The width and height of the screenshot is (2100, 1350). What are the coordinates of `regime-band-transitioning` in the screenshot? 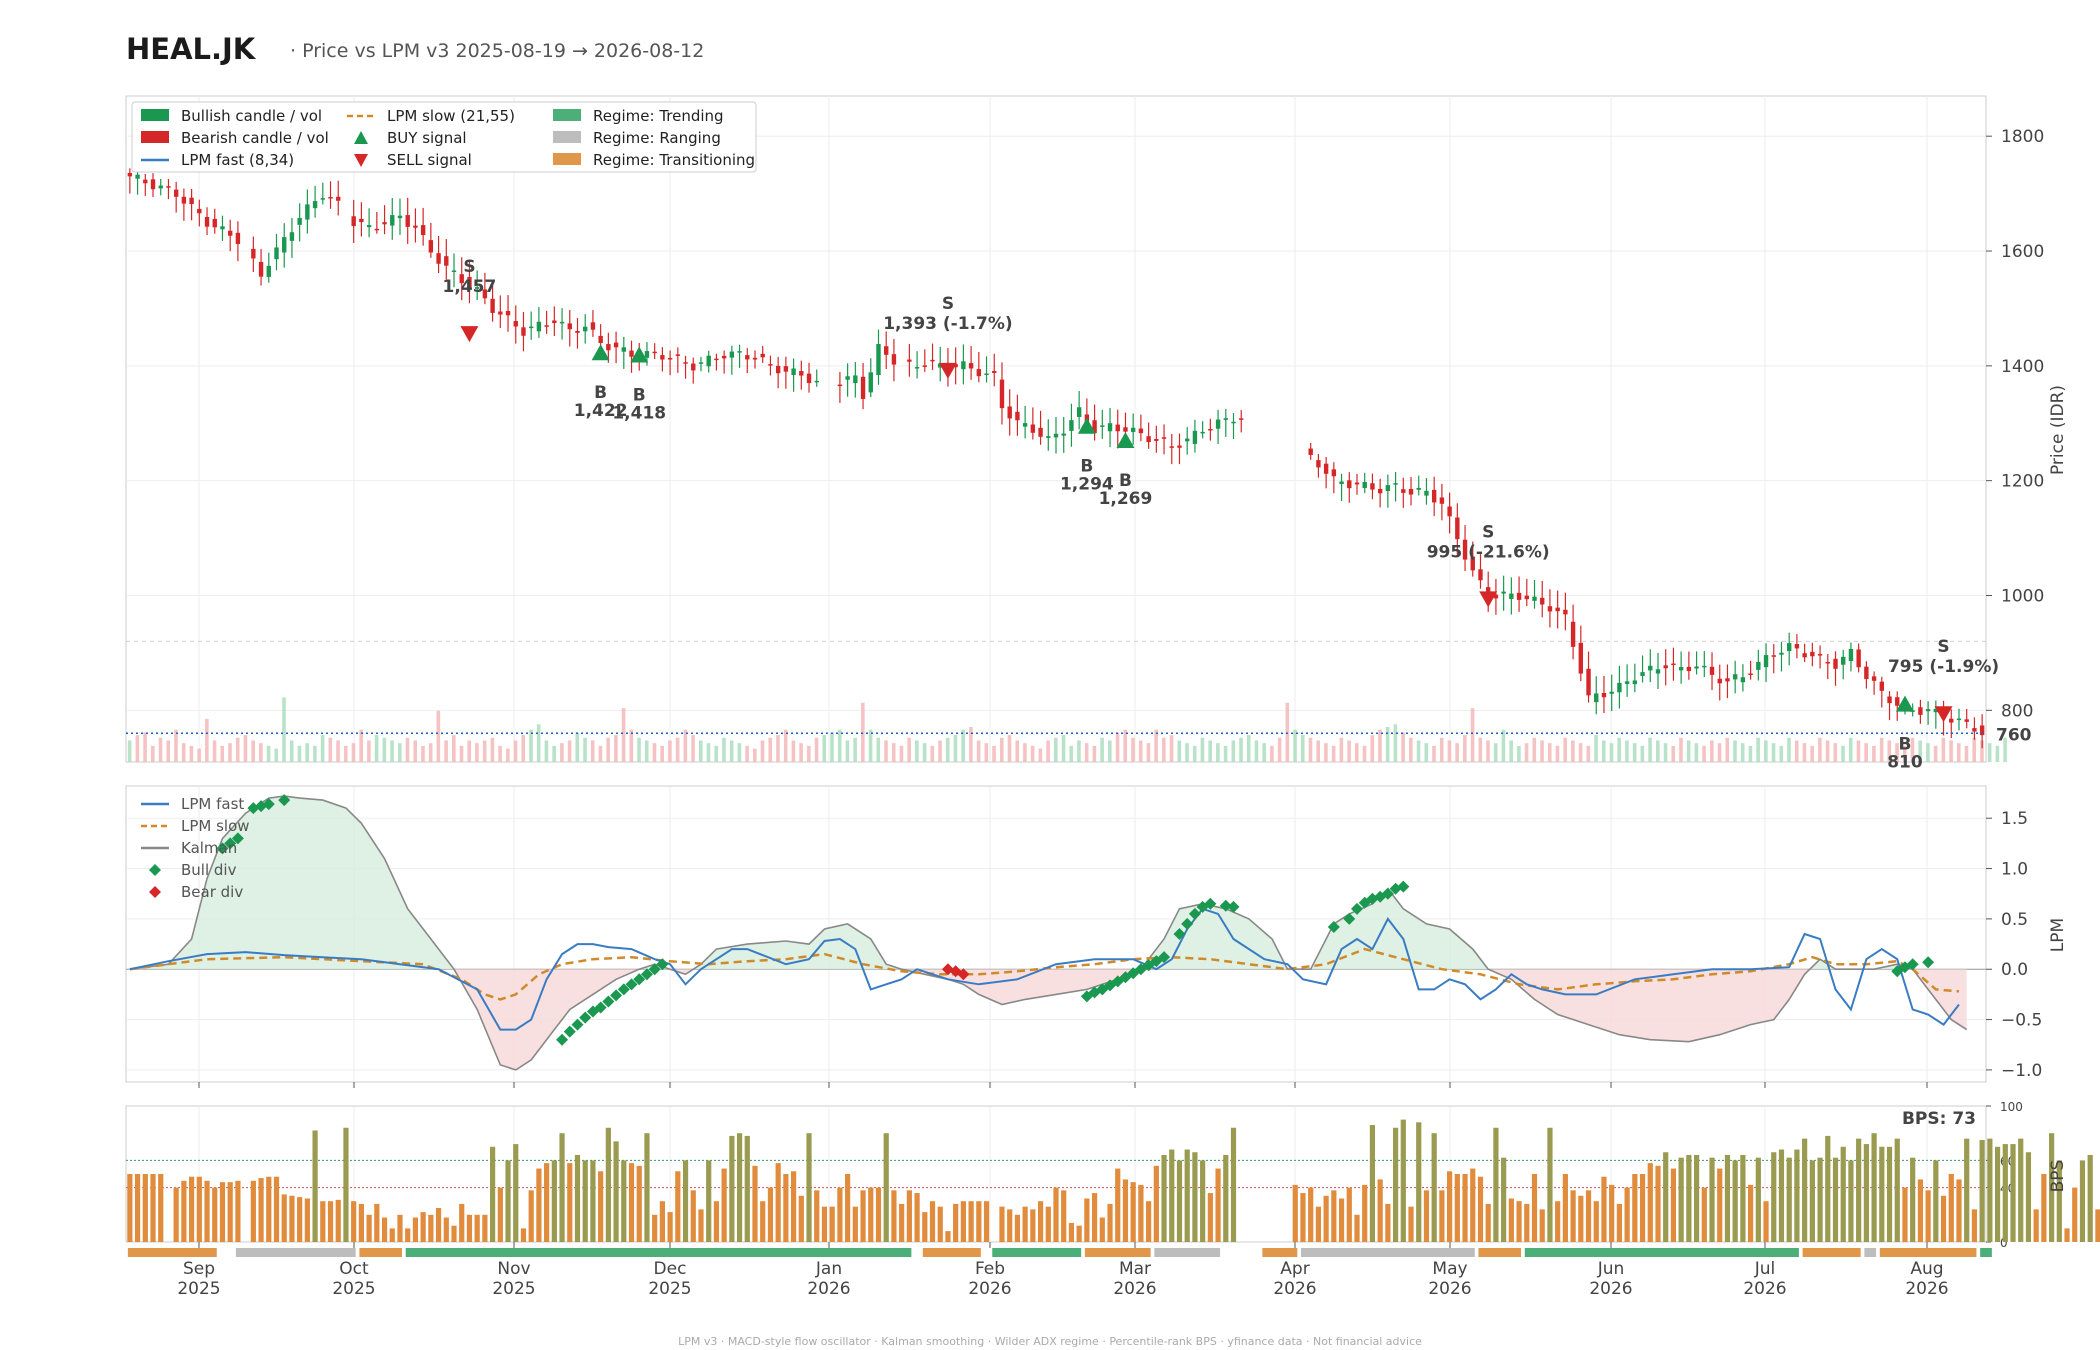 It's located at (1500, 1252).